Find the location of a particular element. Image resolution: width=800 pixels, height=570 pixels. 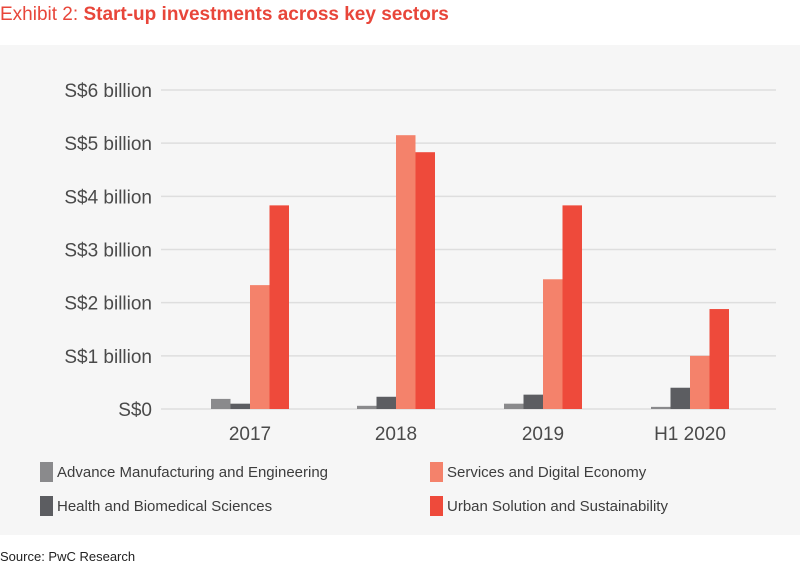

legend-item-urban-solution: Urban Solution and Sustainability is located at coordinates (549, 506).